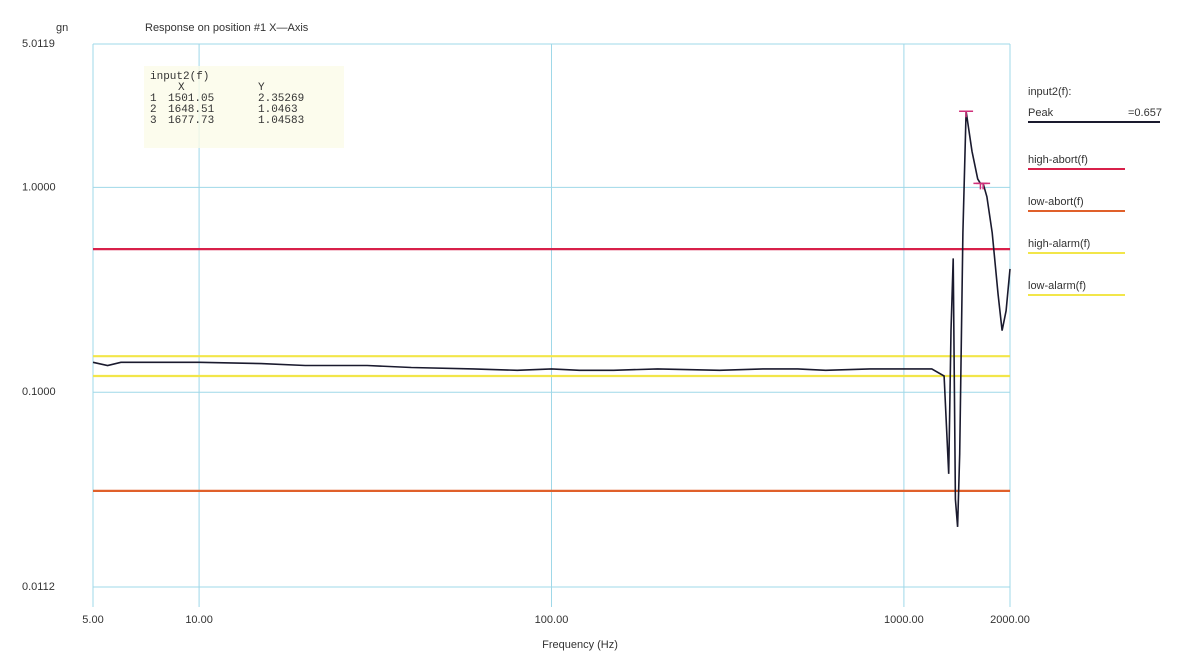 This screenshot has width=1178, height=653. Describe the element at coordinates (281, 99) in the screenshot. I see `cursor-y: 2.35269` at that location.